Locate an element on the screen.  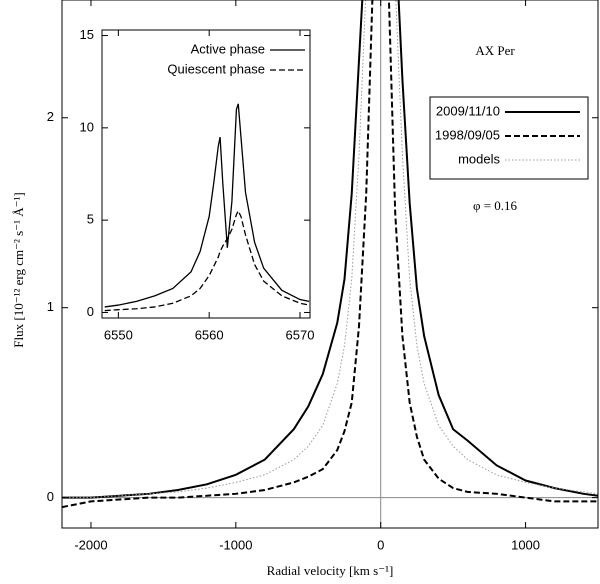
x-tick-label: 6560 is located at coordinates (209, 334).